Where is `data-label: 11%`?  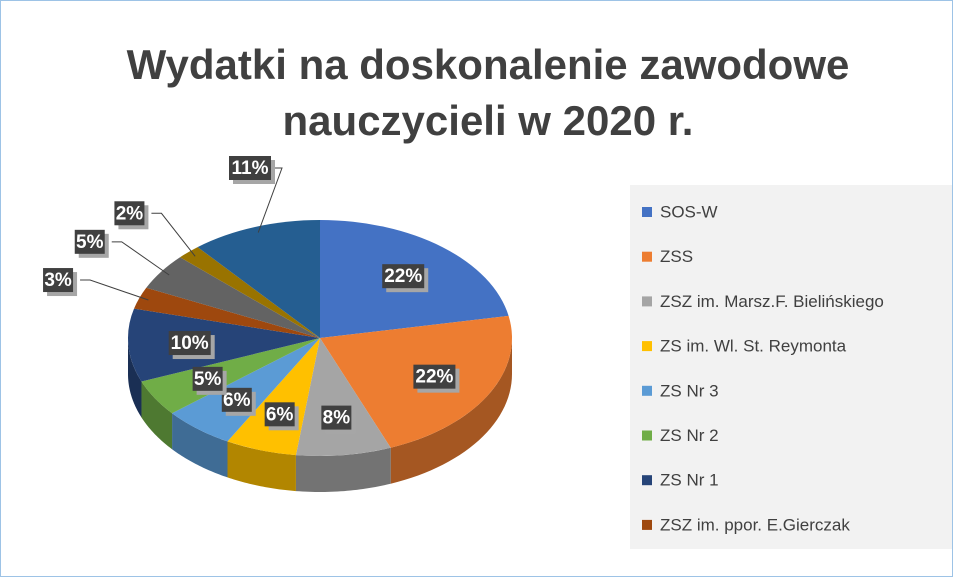
data-label: 11% is located at coordinates (250, 168).